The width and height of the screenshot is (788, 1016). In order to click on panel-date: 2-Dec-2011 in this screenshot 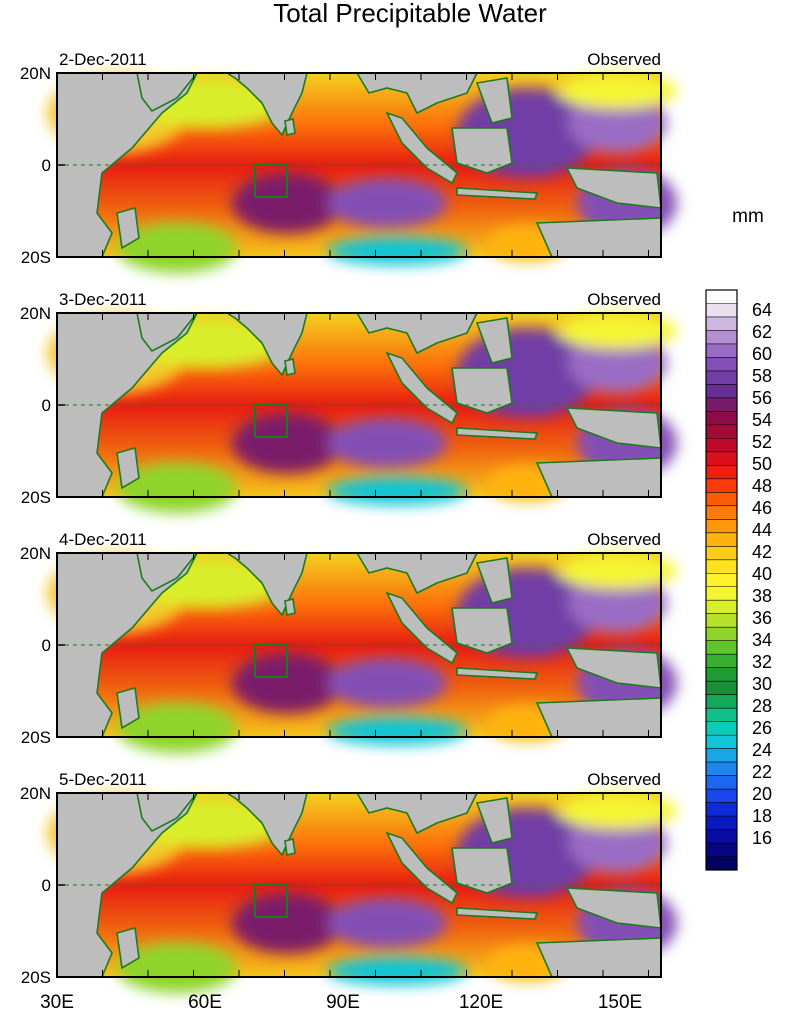, I will do `click(103, 59)`.